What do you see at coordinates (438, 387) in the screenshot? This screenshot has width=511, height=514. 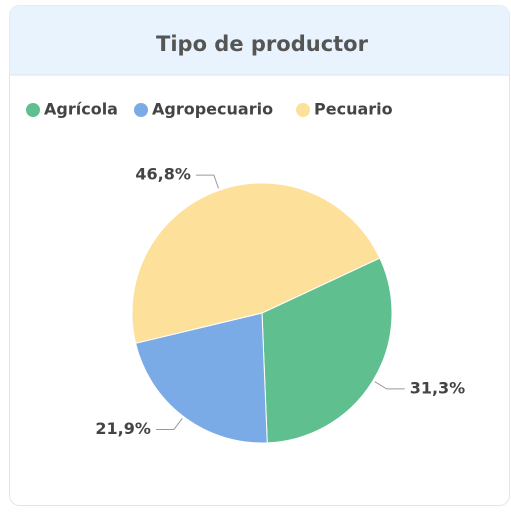 I see `data-label: 31,3%` at bounding box center [438, 387].